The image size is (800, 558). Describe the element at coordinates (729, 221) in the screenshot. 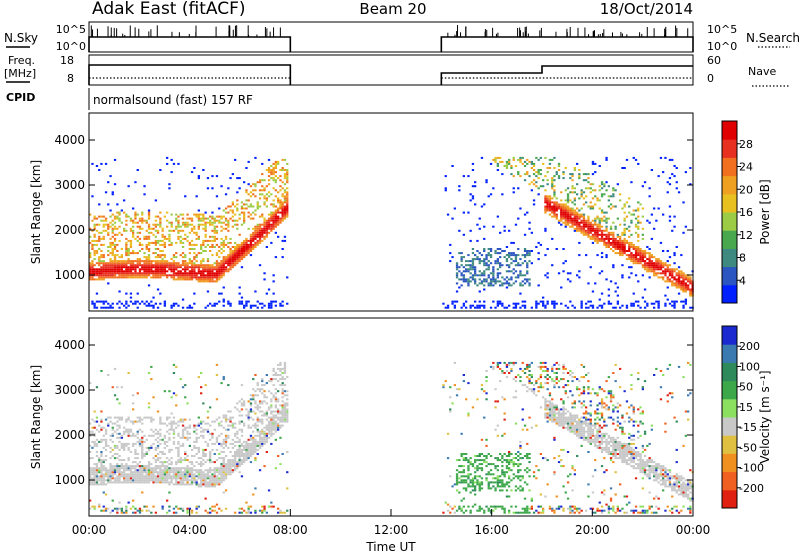

I see `power-colorbar-swatch` at that location.